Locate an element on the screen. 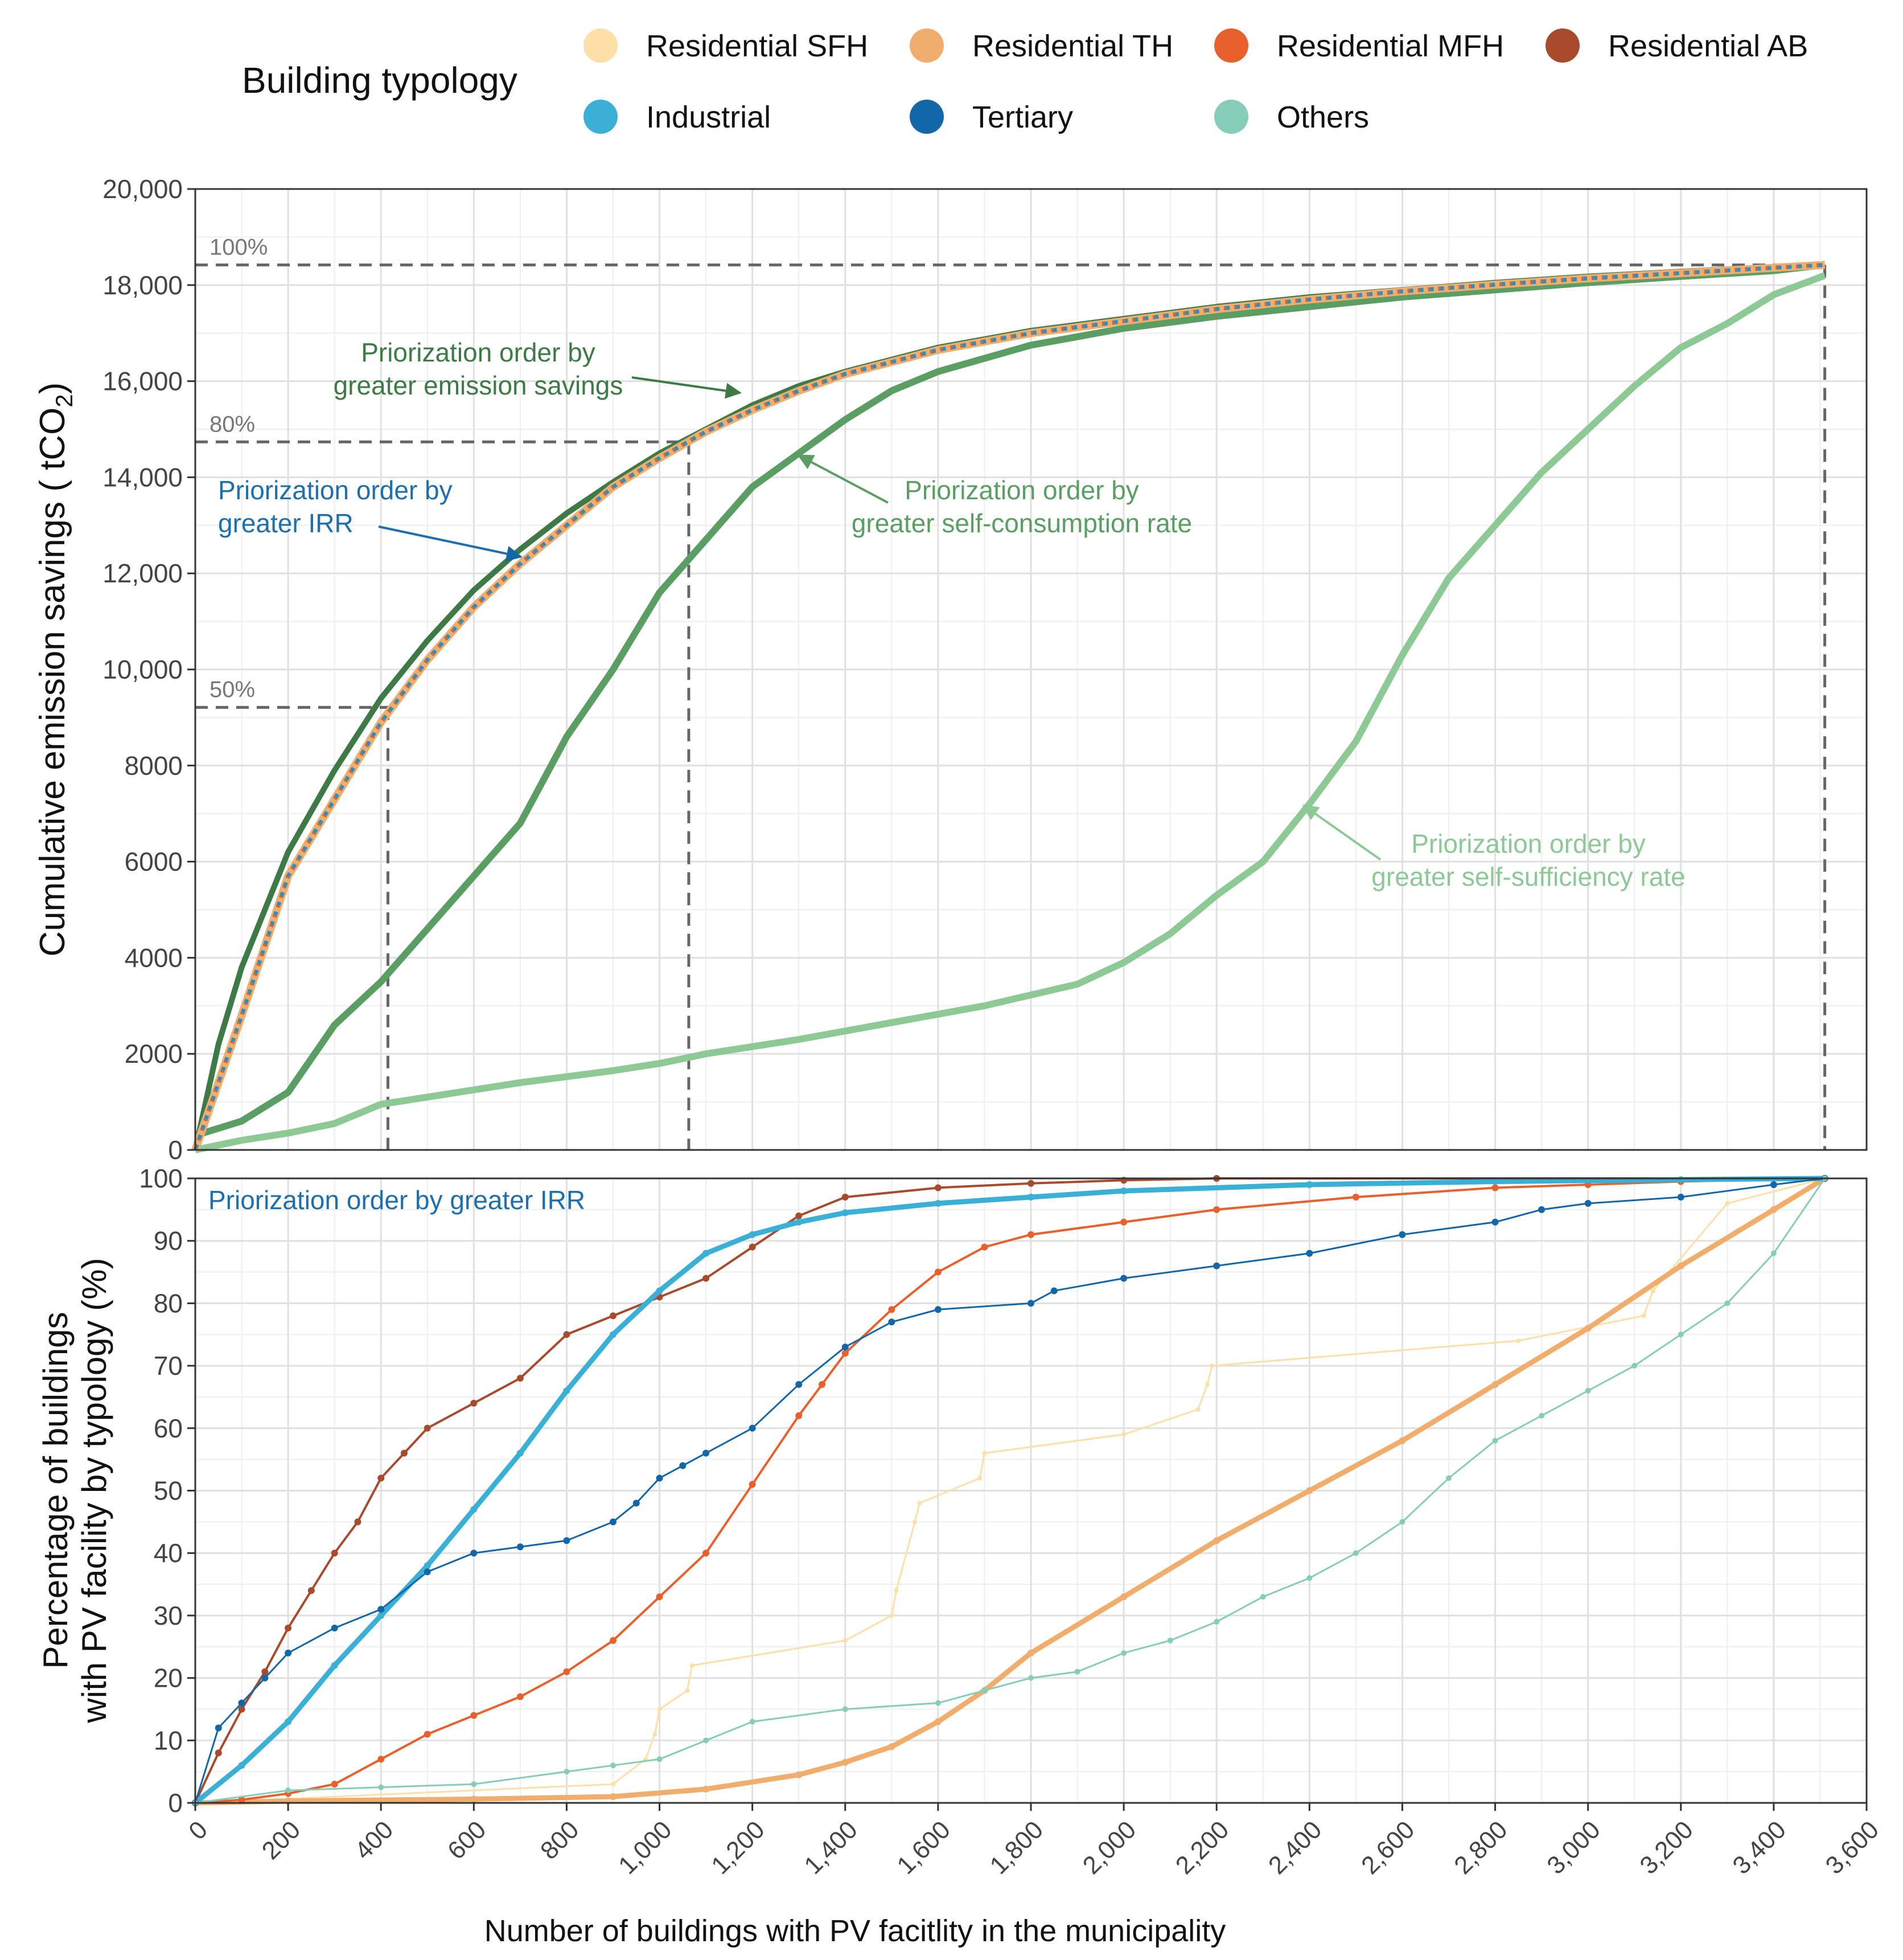  top-y-tick-label: 18,000 is located at coordinates (142, 285).